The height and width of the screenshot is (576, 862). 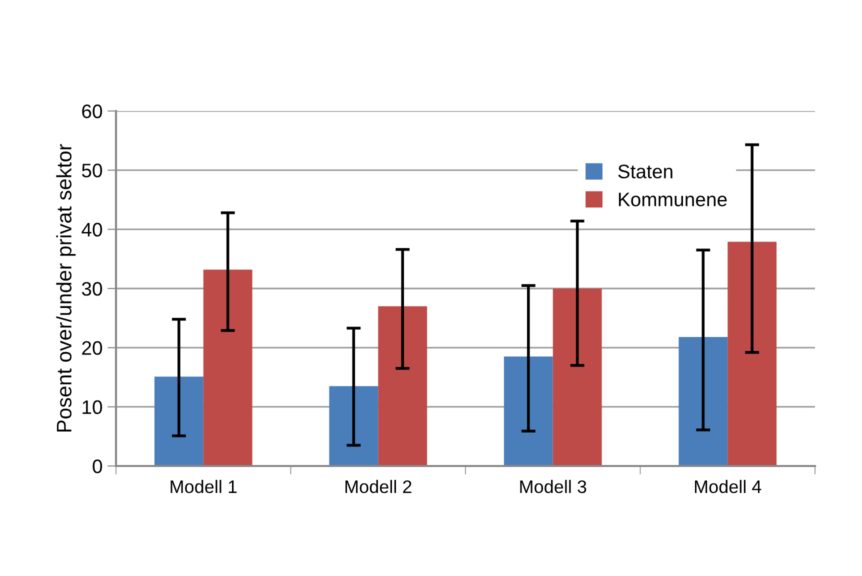 I want to click on y-tick-label: 50, so click(x=92, y=171).